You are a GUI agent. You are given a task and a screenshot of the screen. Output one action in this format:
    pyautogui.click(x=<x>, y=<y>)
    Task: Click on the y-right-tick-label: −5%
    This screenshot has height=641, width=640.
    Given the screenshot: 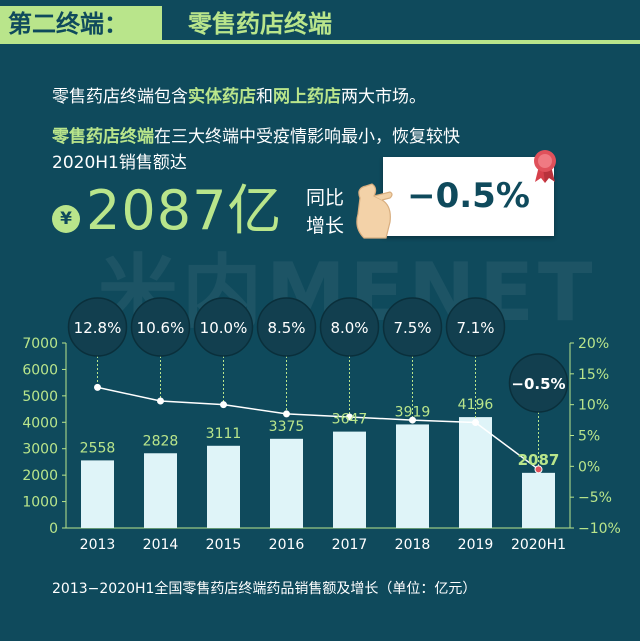 What is the action you would take?
    pyautogui.click(x=595, y=498)
    